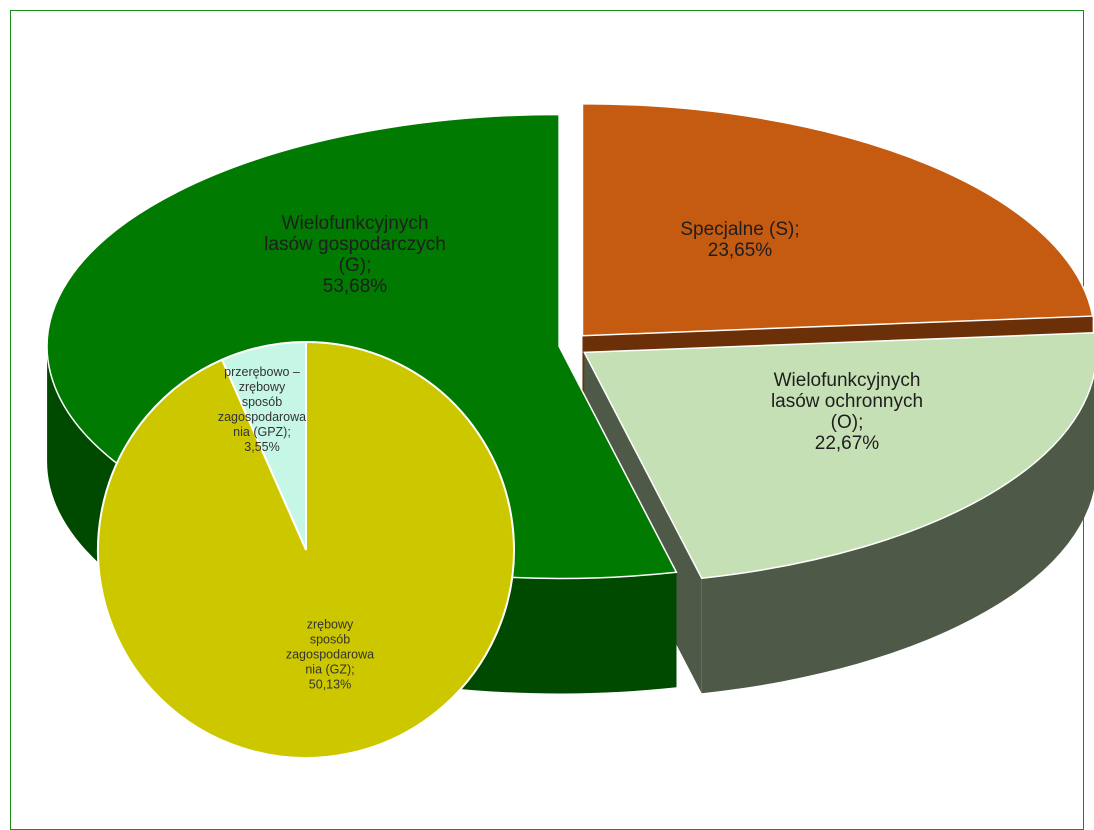 The height and width of the screenshot is (830, 1094). Describe the element at coordinates (847, 443) in the screenshot. I see `label-text: 22,67%` at that location.